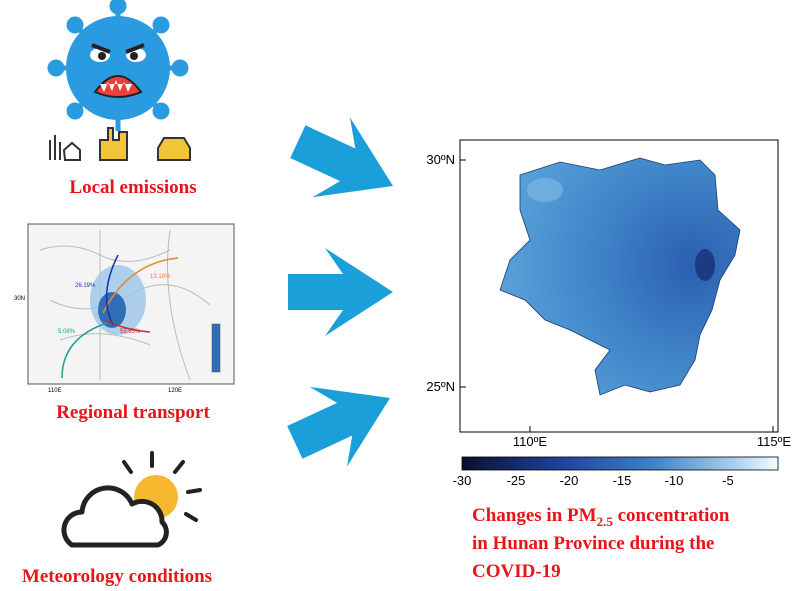  Describe the element at coordinates (55, 391) in the screenshot. I see `inset-label: 110E` at that location.